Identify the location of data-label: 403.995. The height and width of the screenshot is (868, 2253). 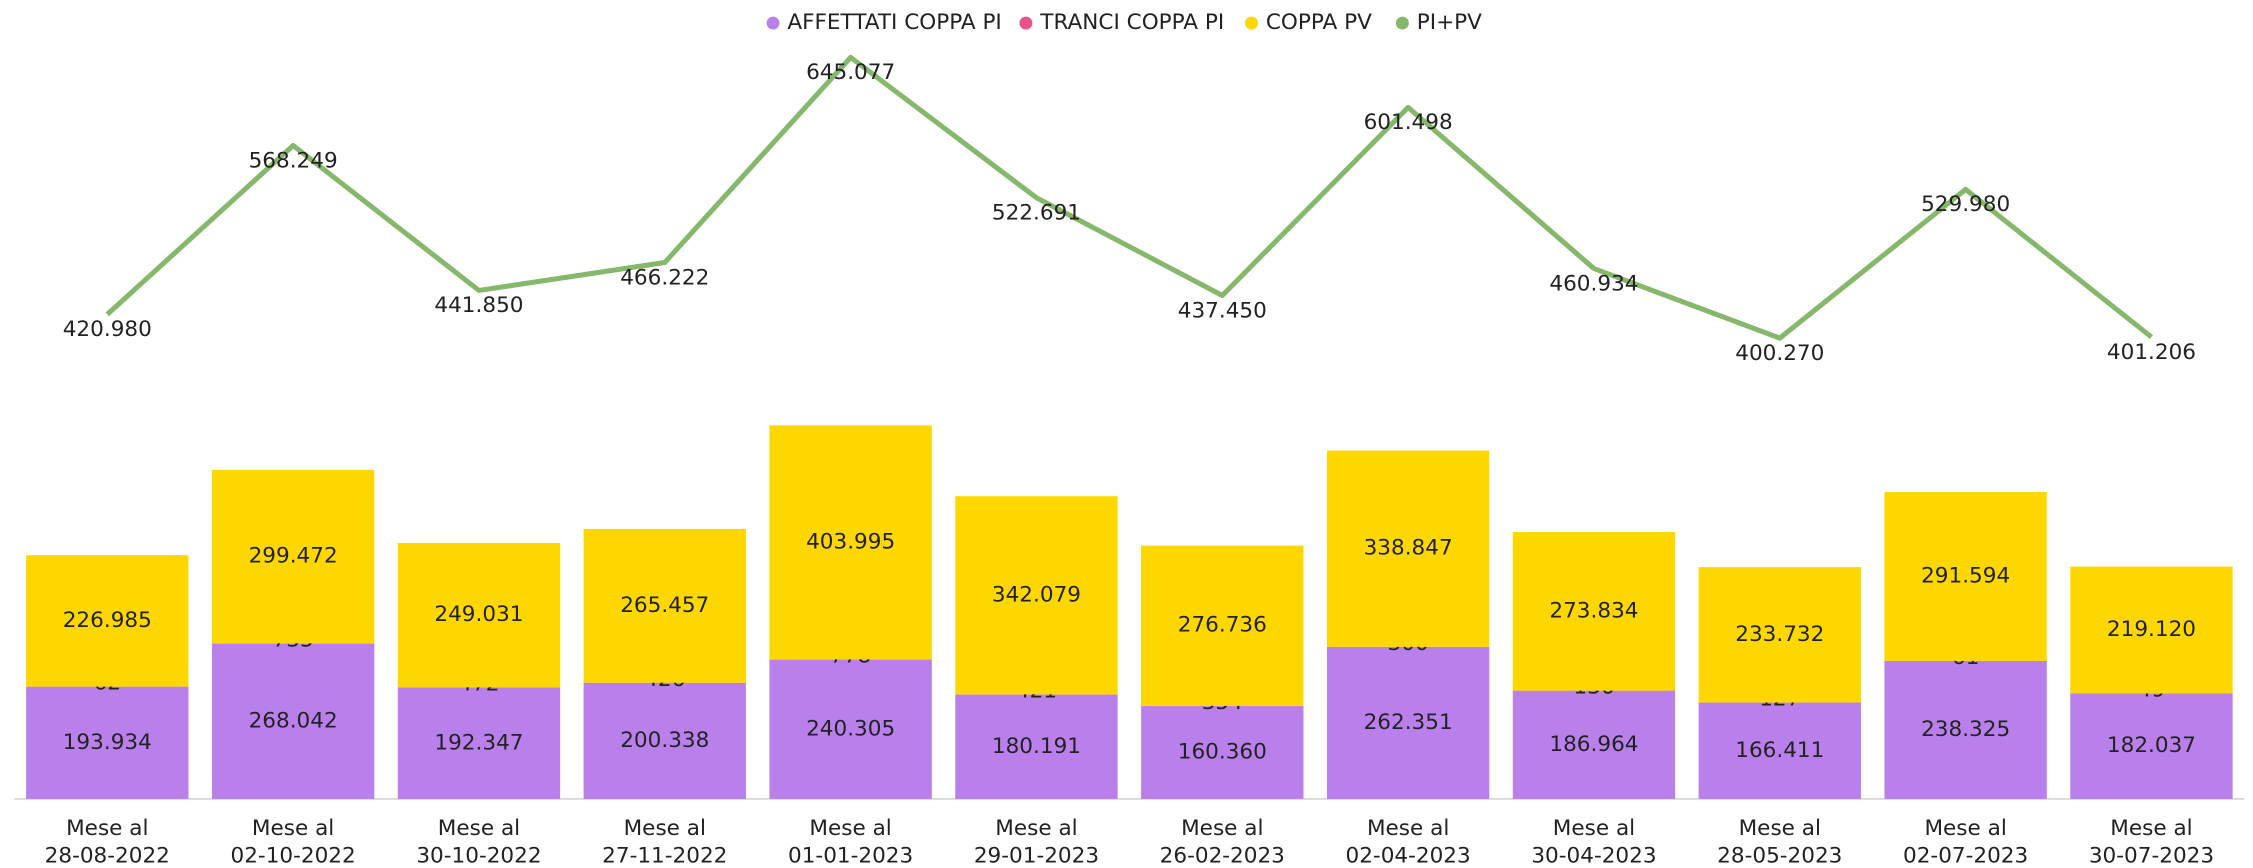
(850, 541).